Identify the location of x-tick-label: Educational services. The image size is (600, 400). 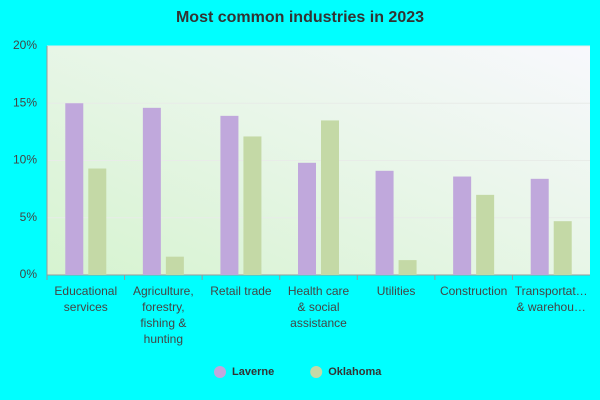
(85, 299).